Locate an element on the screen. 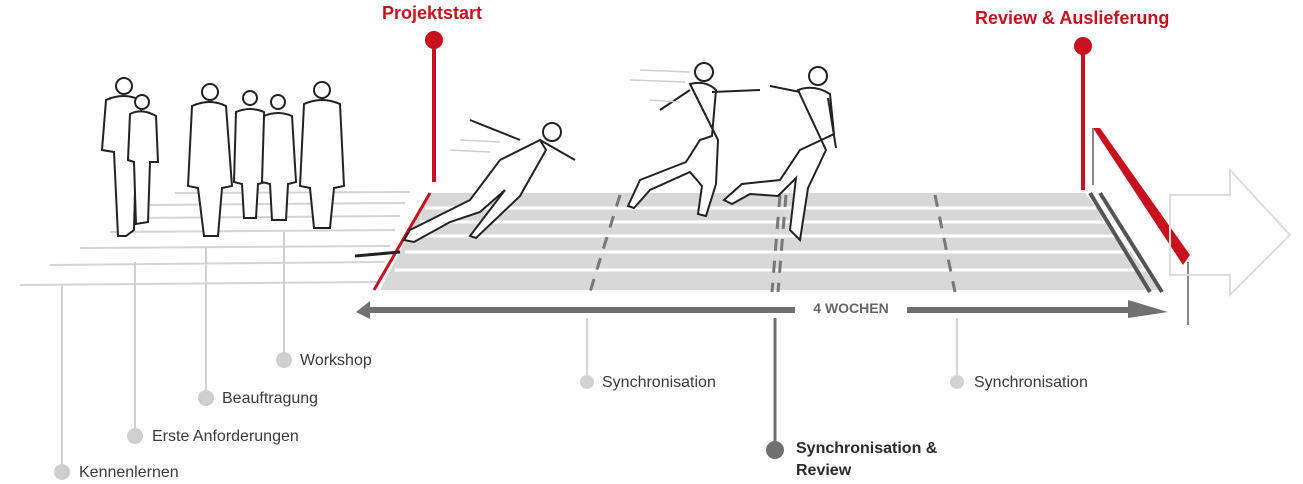  sync-markers is located at coordinates (772, 388).